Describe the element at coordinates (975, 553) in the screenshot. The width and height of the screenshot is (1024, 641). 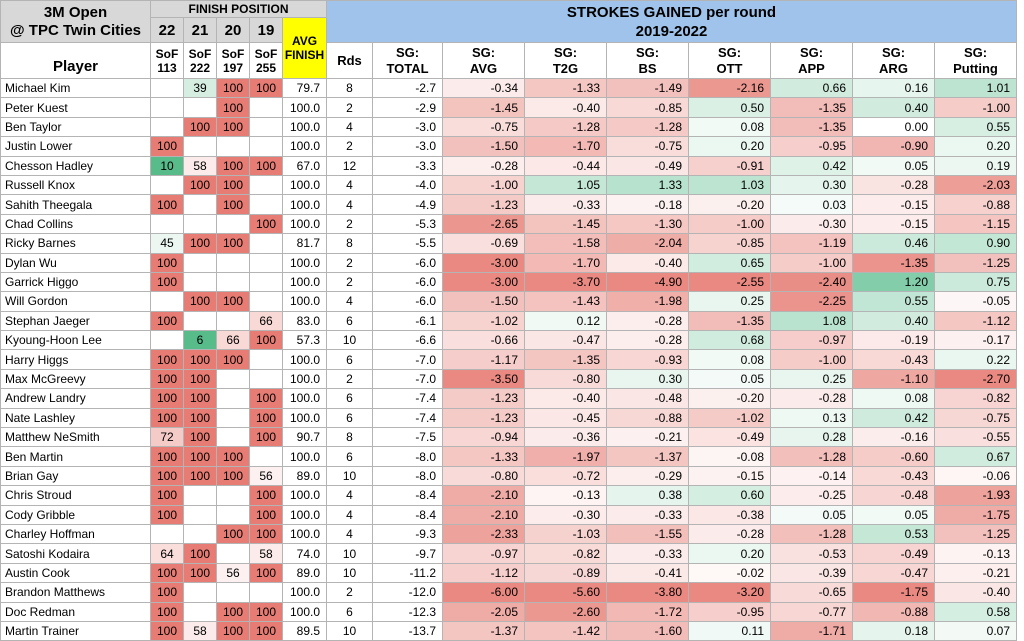
I see `sg-putting-cell: -0.13` at that location.